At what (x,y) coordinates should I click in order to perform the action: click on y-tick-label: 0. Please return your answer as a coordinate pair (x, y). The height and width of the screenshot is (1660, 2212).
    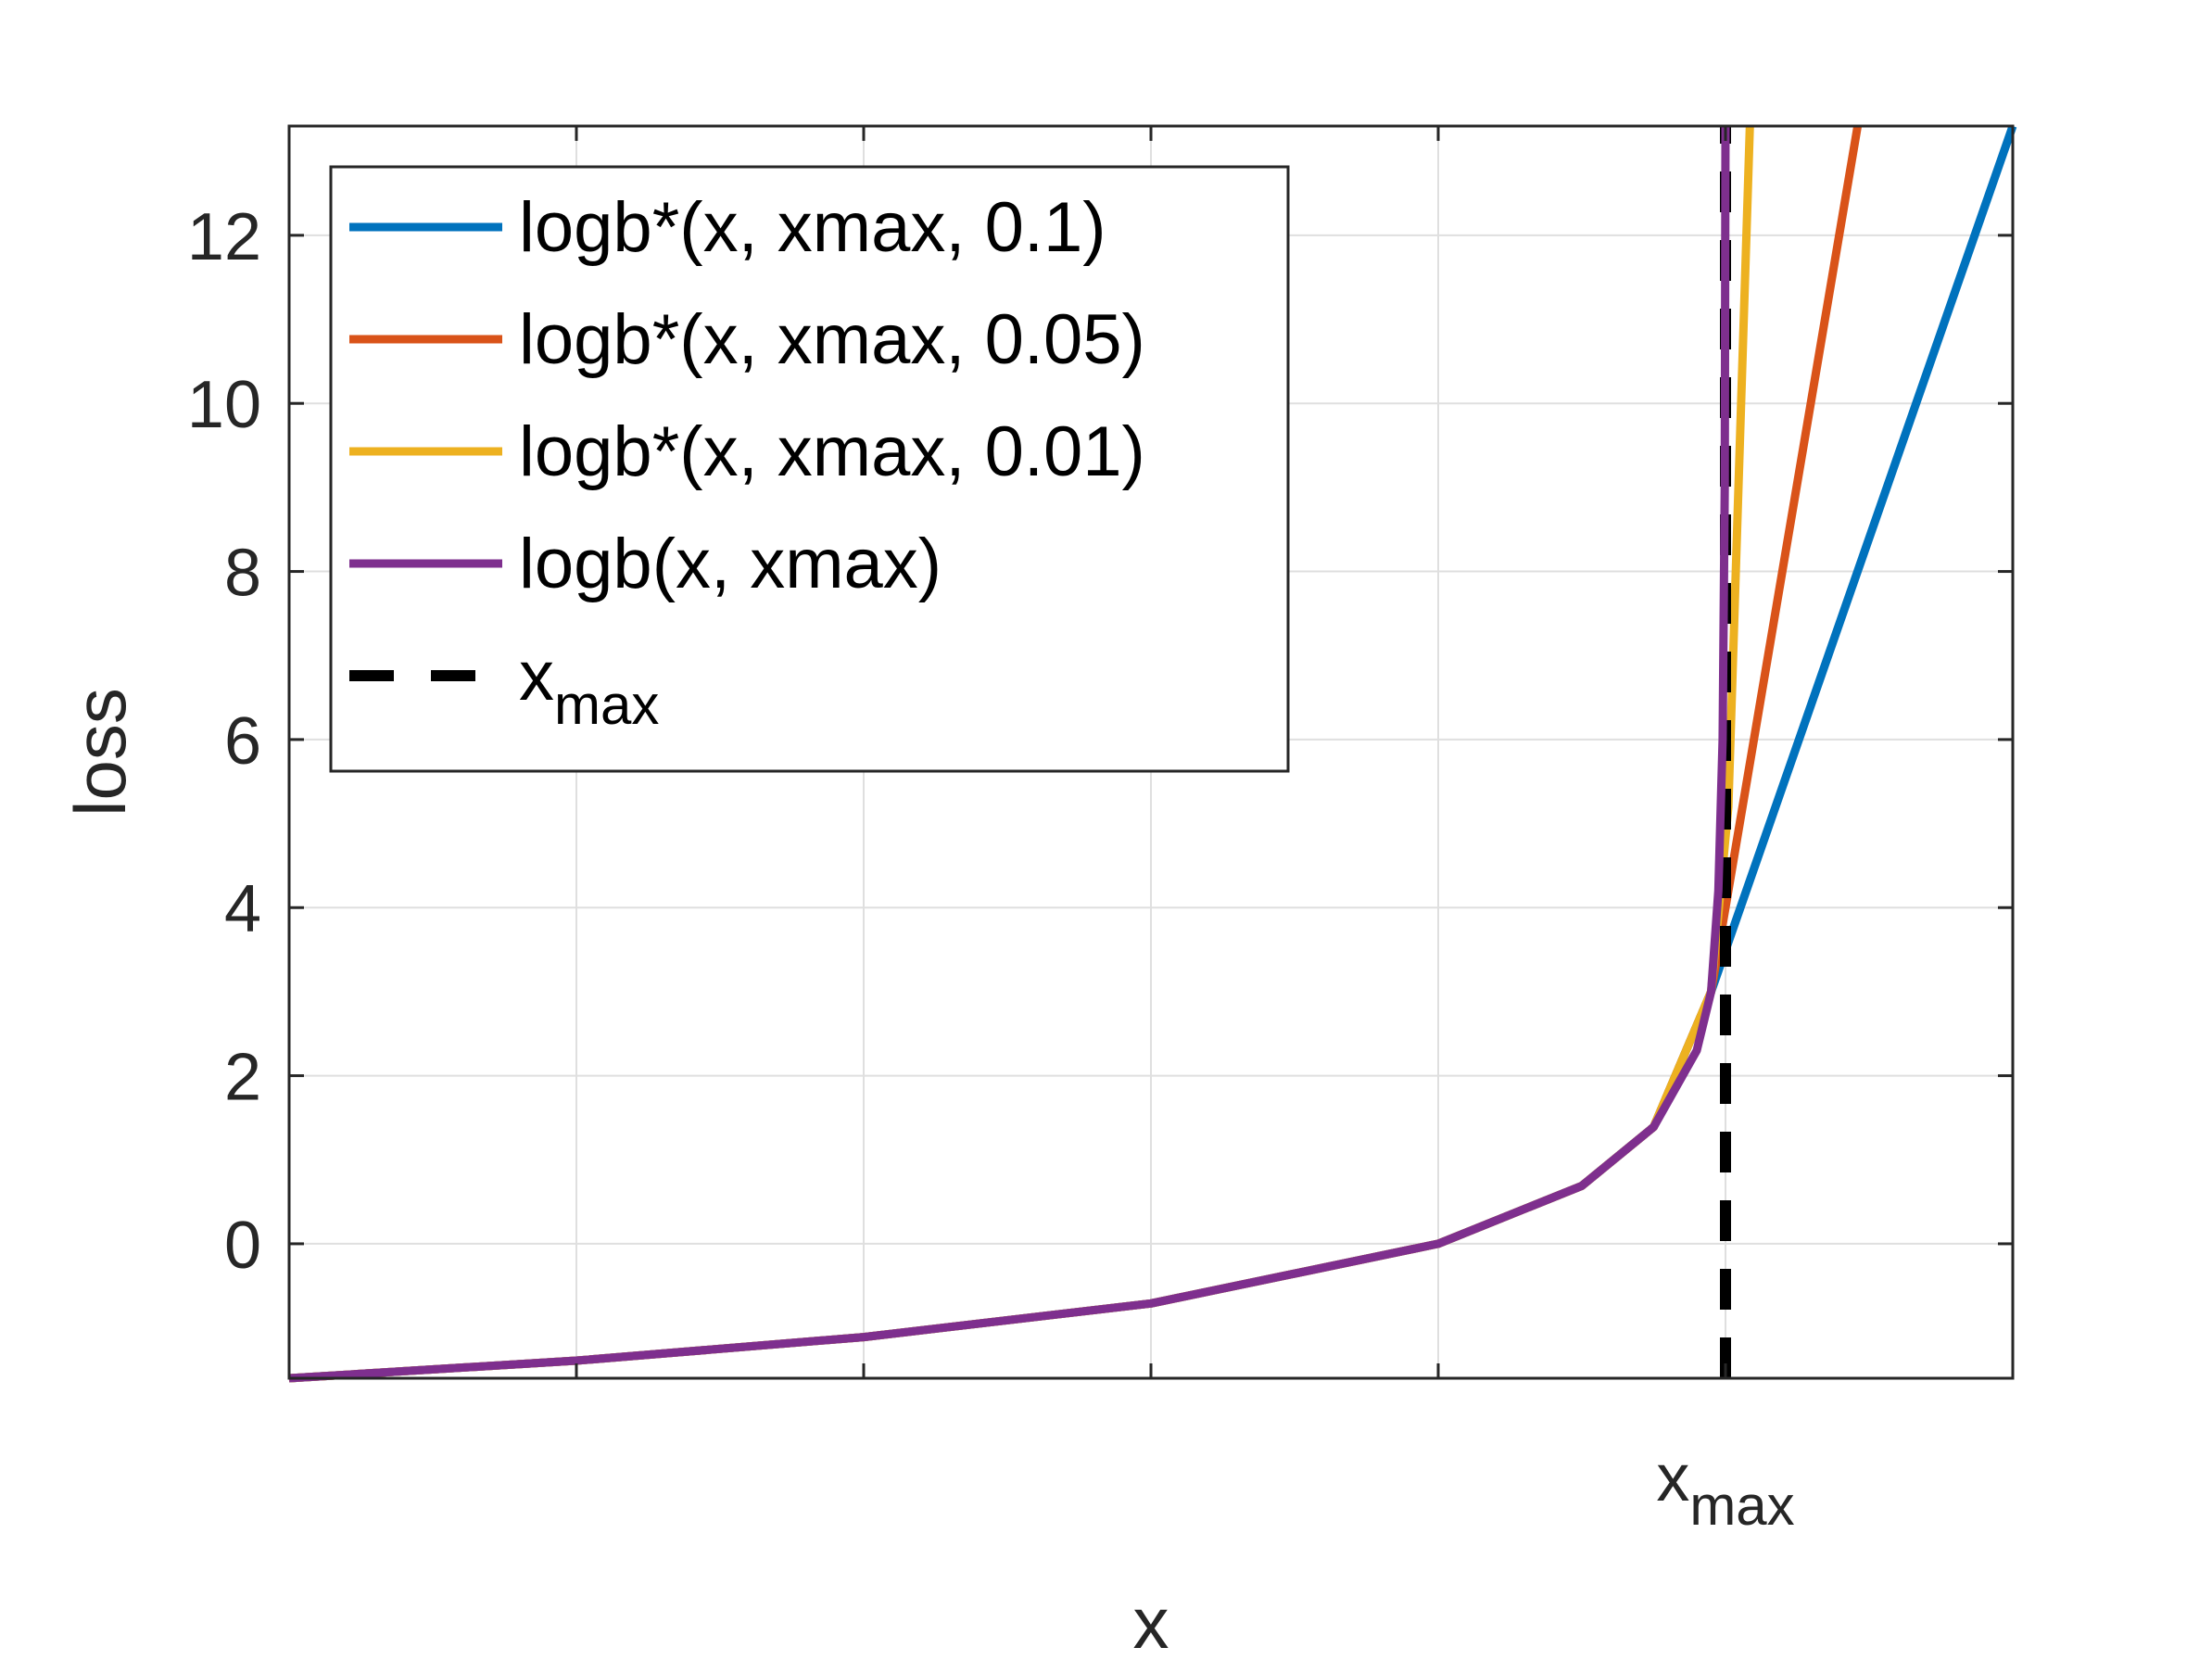
    Looking at the image, I should click on (242, 1246).